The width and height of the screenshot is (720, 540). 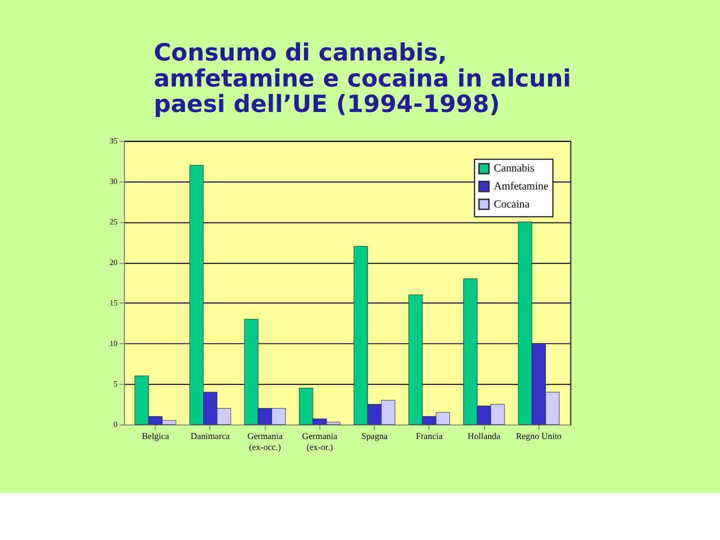 What do you see at coordinates (114, 181) in the screenshot?
I see `y-tick-label: 30` at bounding box center [114, 181].